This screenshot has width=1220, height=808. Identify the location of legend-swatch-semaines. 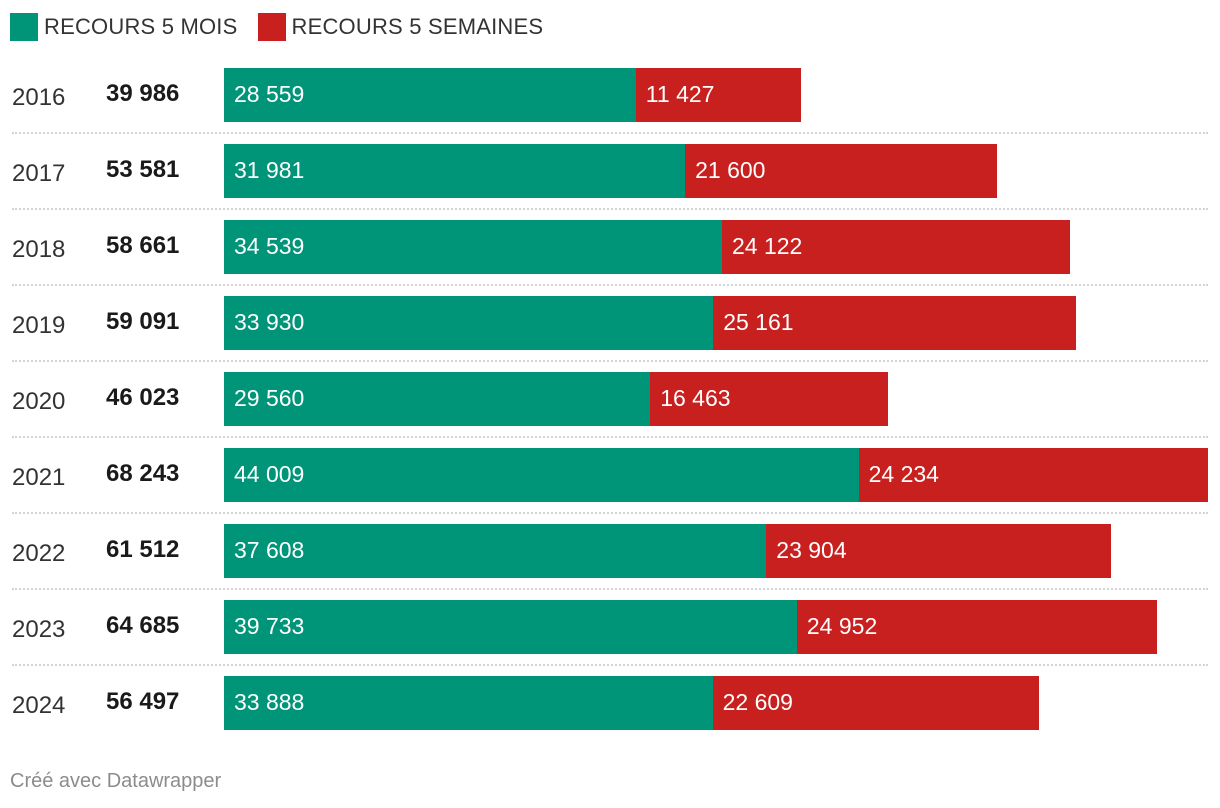
(271, 27).